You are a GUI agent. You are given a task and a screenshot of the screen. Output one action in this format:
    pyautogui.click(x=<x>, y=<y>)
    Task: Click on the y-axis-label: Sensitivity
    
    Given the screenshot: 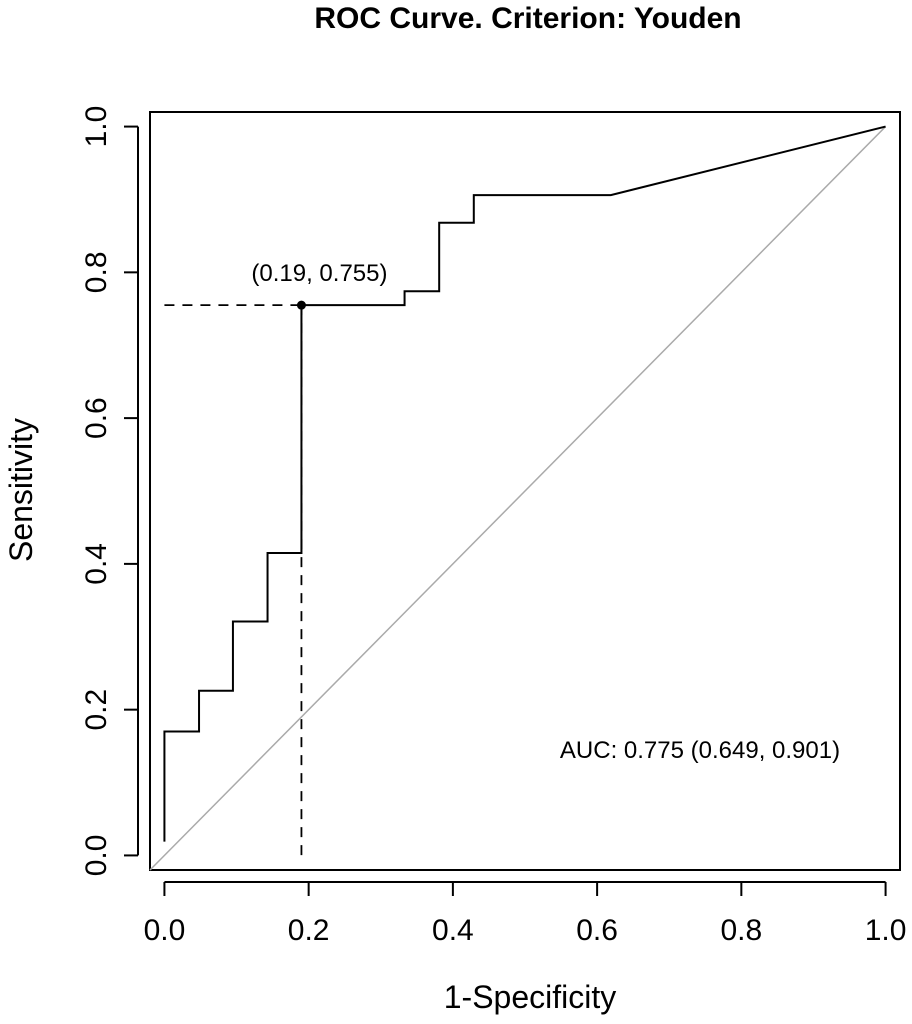 What is the action you would take?
    pyautogui.click(x=21, y=490)
    